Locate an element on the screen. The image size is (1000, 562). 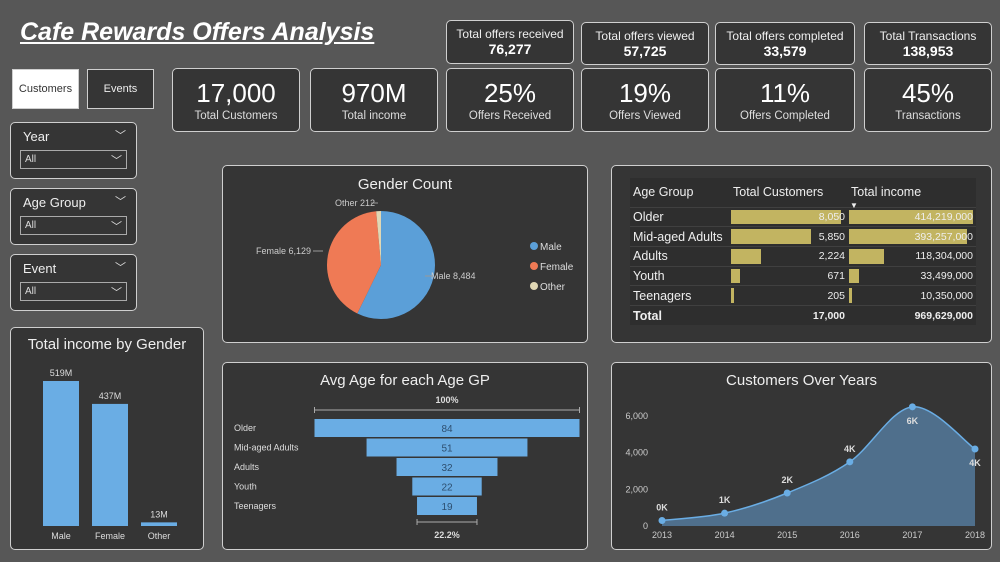
customers-cell: 8,050 is located at coordinates (789, 217).